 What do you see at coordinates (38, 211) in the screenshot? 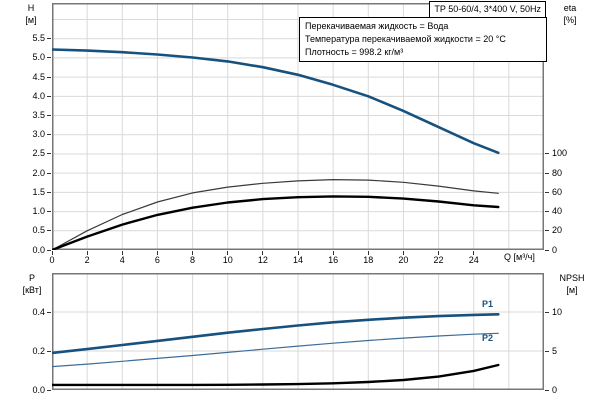
I see `y-left-tick-label: 1.0` at bounding box center [38, 211].